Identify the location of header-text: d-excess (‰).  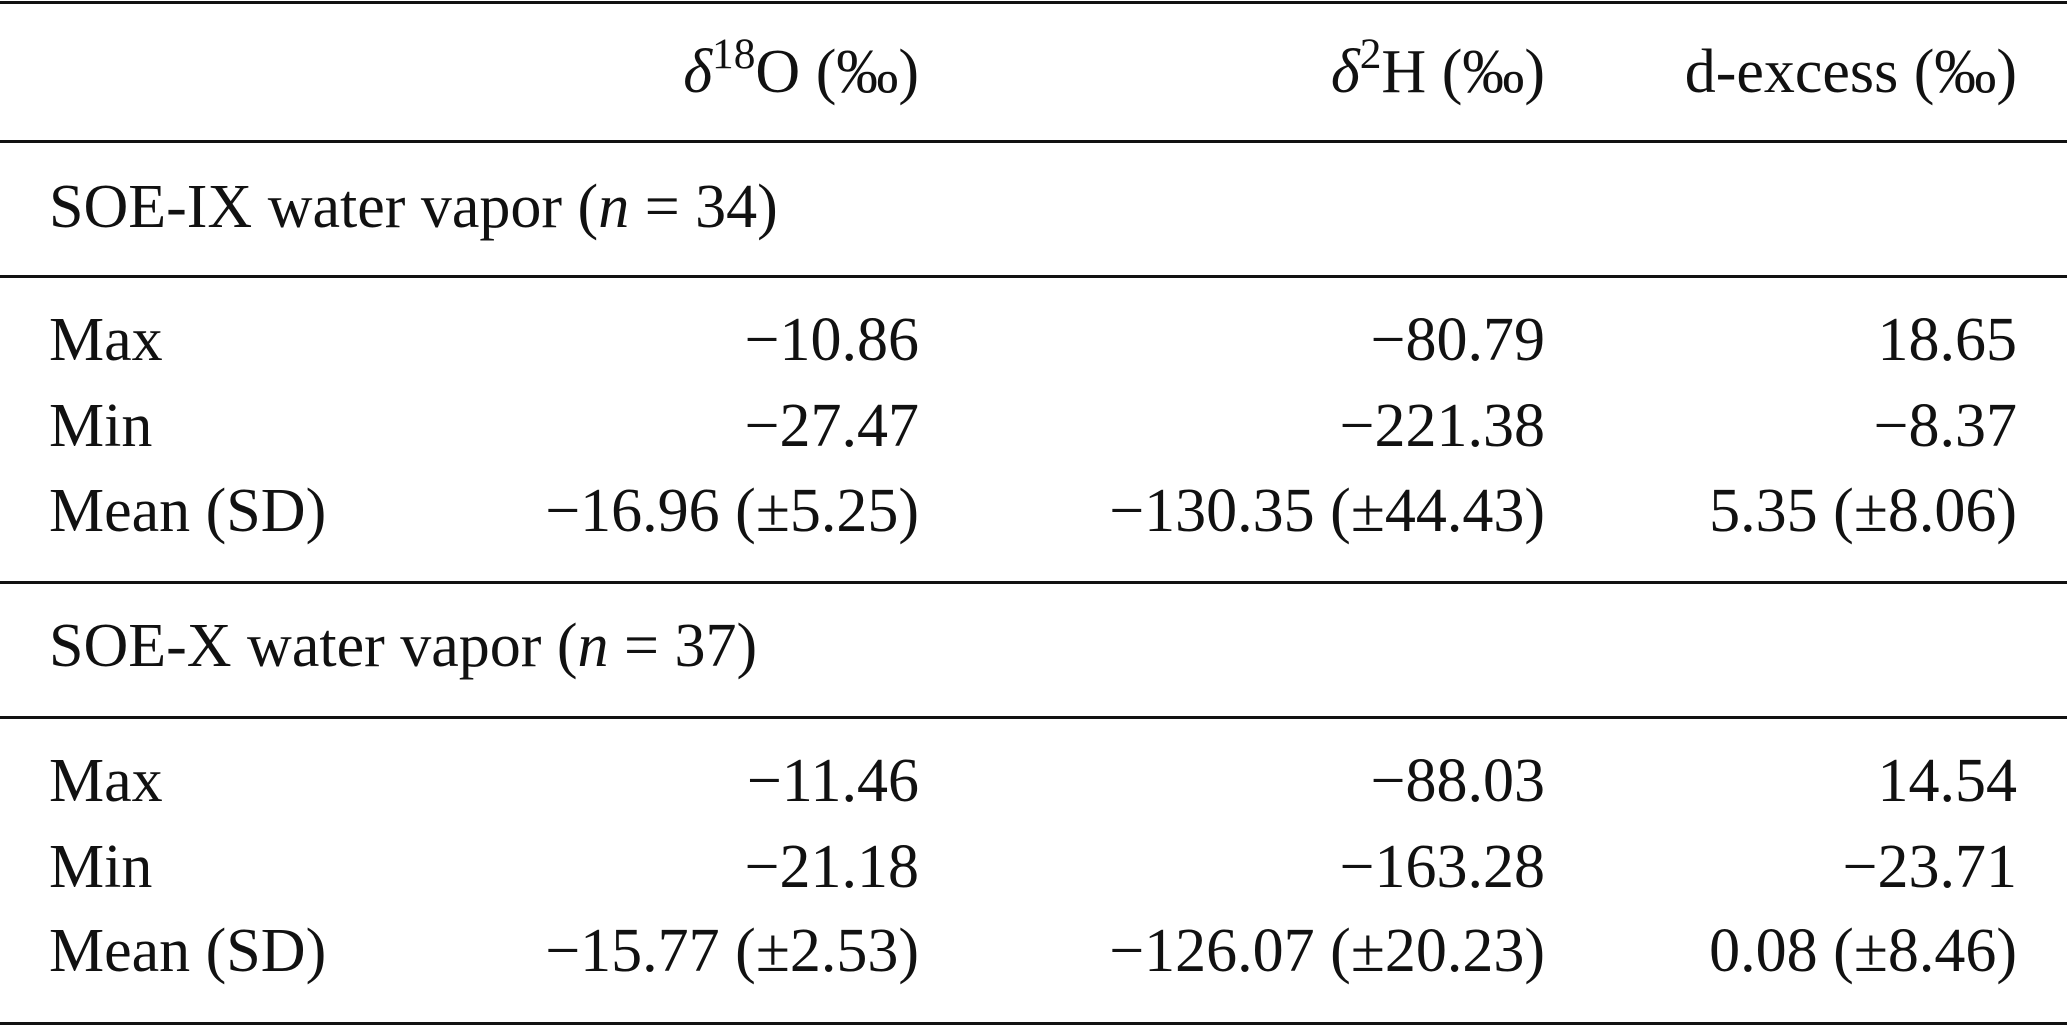
(1850, 72).